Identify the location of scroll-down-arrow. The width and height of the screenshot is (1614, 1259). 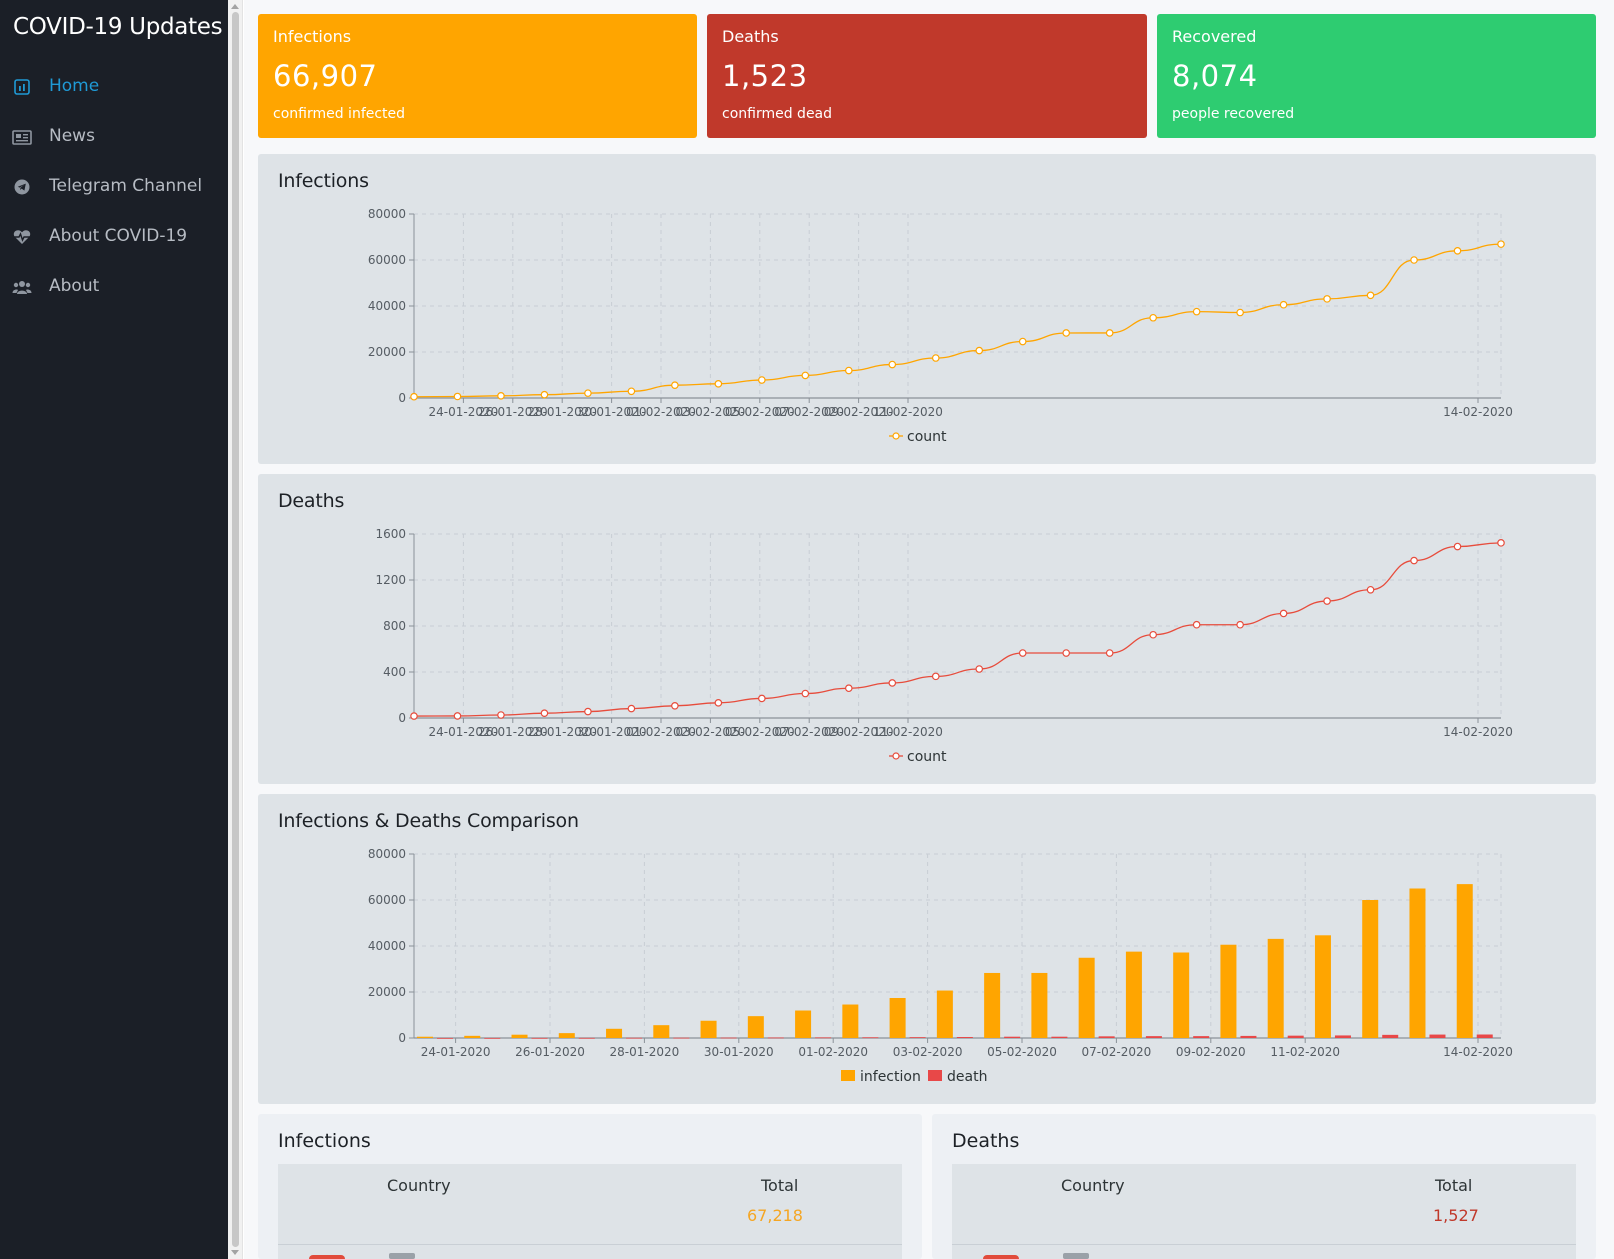
(235, 1252).